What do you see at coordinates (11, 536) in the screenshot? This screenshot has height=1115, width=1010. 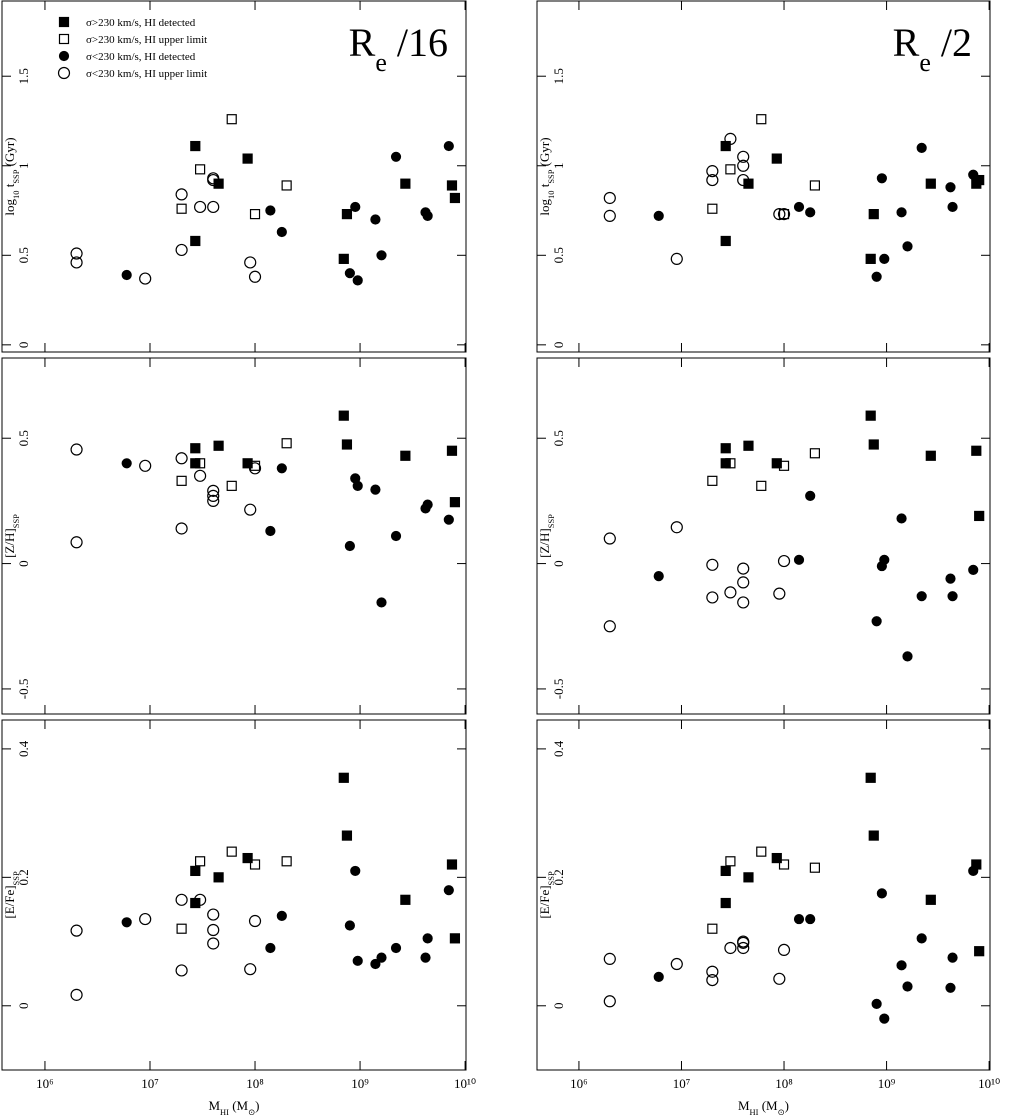 I see `y-axis-label: [Z/H]SSP` at bounding box center [11, 536].